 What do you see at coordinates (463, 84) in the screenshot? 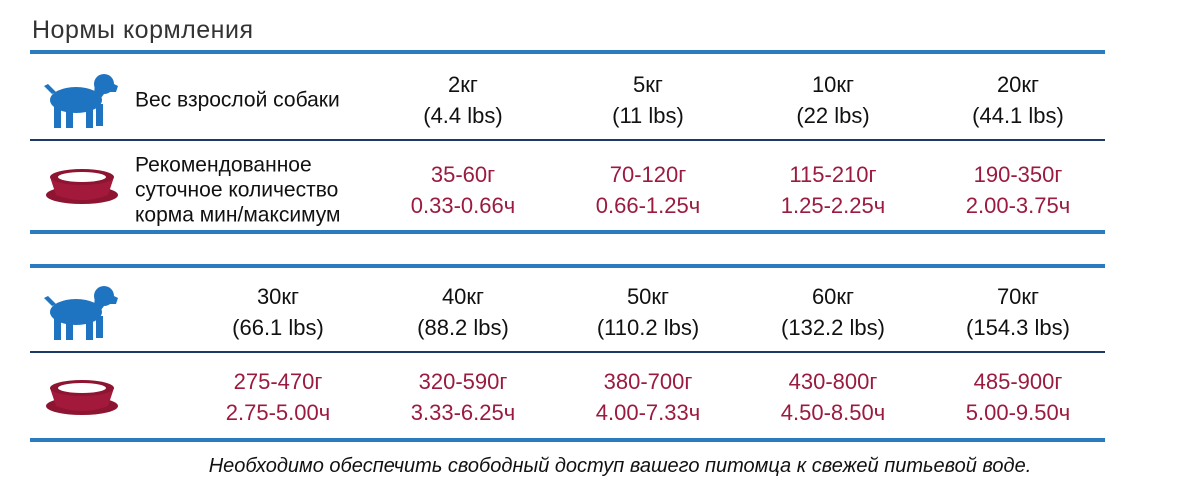
I see `cell-line: 2кг` at bounding box center [463, 84].